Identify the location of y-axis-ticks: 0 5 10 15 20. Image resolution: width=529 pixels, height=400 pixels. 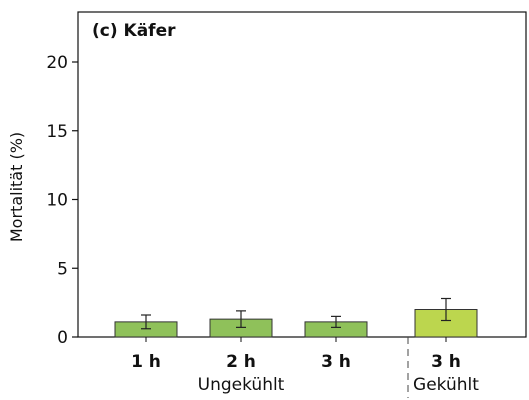
(62, 200).